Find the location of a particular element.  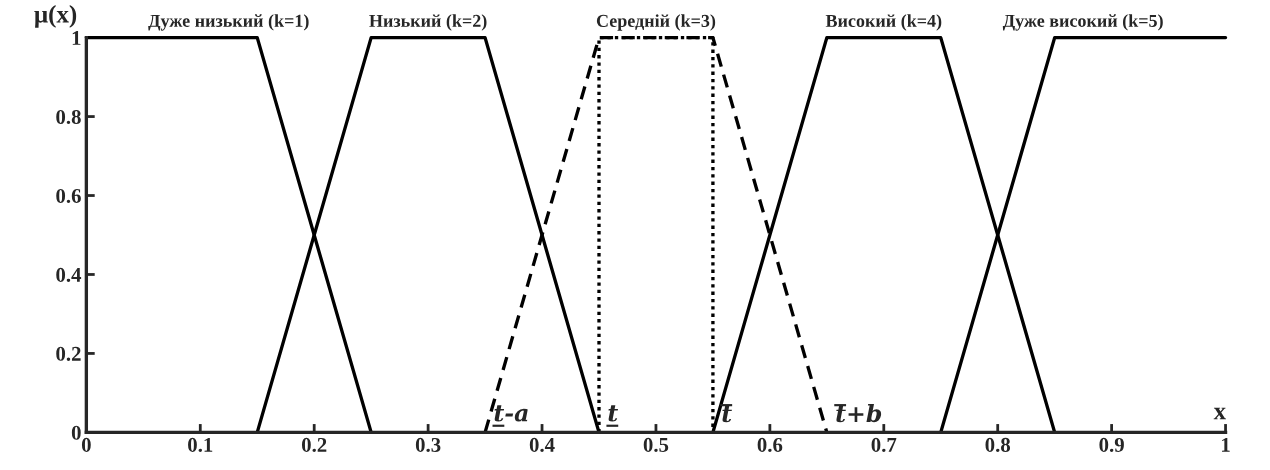

x-tick-label: 0.7 is located at coordinates (884, 445).